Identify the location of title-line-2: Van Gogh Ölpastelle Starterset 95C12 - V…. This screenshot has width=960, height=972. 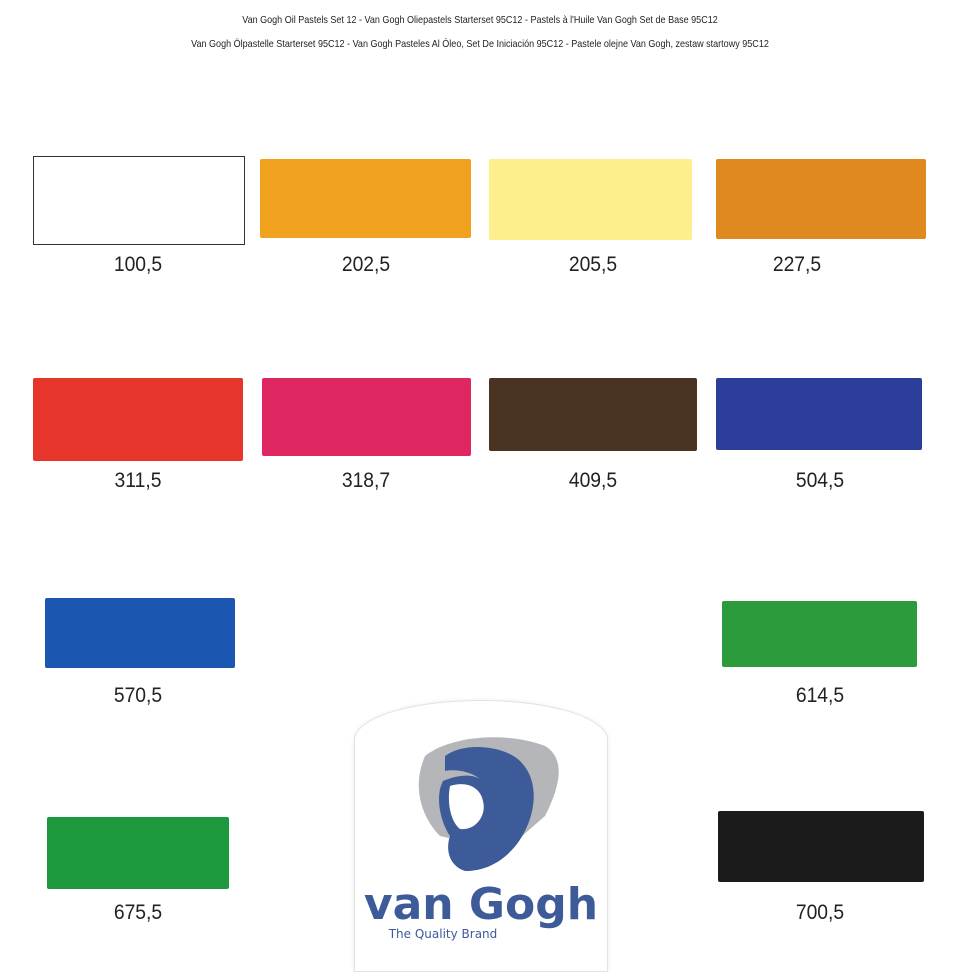
(480, 44).